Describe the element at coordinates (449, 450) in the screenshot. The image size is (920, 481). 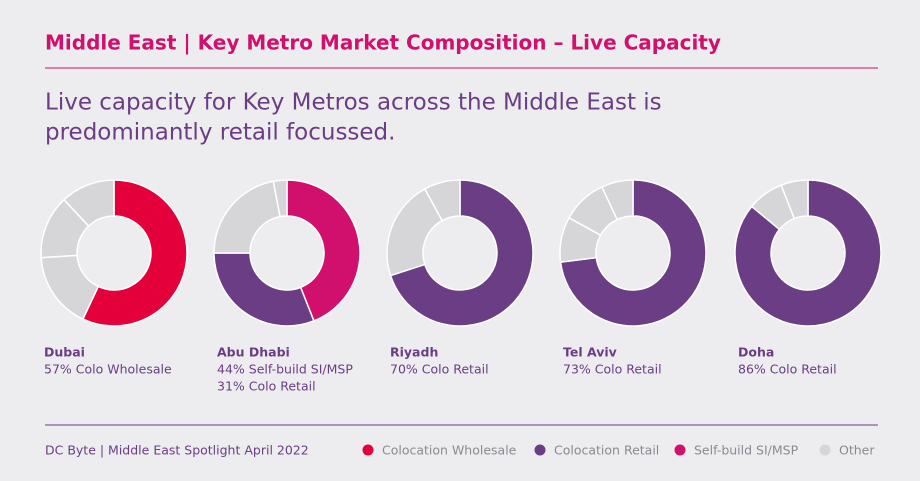
I see `legend-label: Colocation Wholesale` at that location.